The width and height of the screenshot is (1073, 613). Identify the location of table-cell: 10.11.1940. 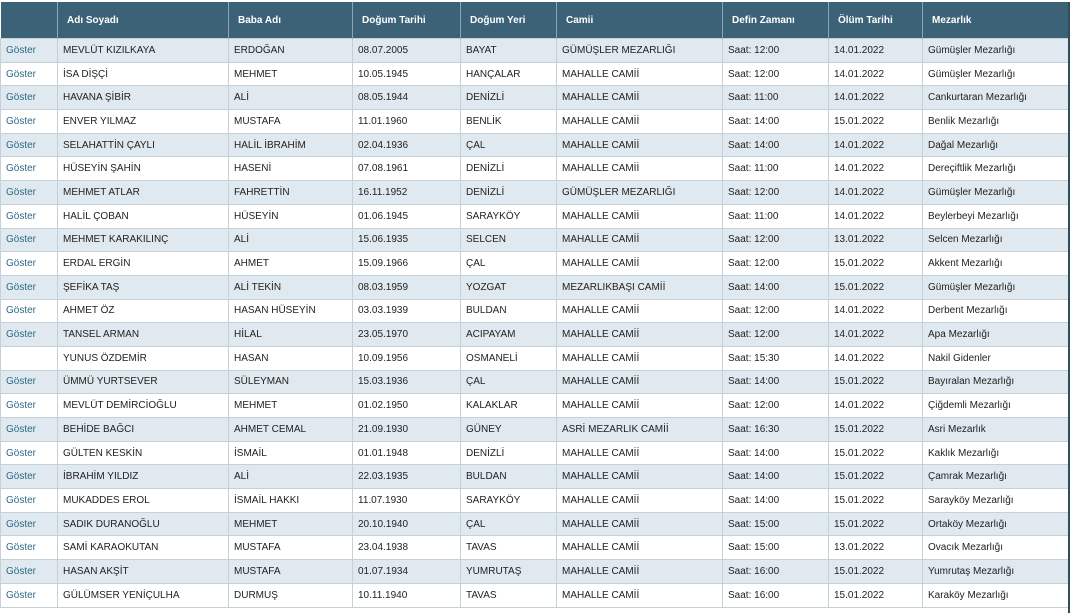
(406, 595).